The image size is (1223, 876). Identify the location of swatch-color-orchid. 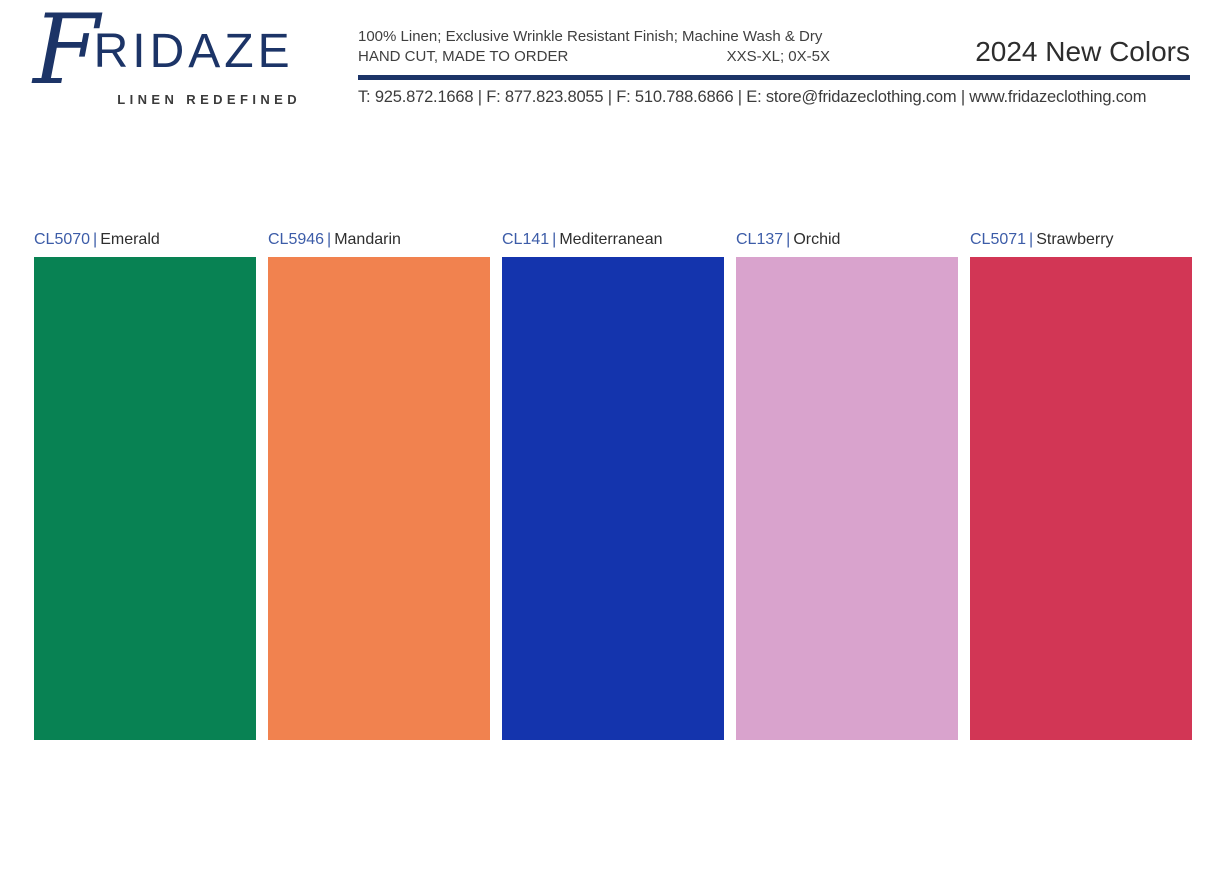
(847, 498).